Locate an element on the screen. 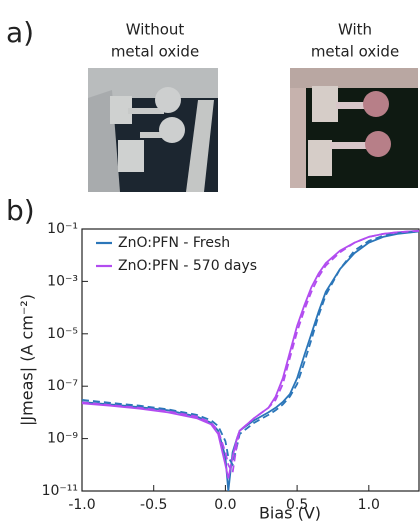 The image size is (420, 525). x-tick-label: -1.0 is located at coordinates (81, 505).